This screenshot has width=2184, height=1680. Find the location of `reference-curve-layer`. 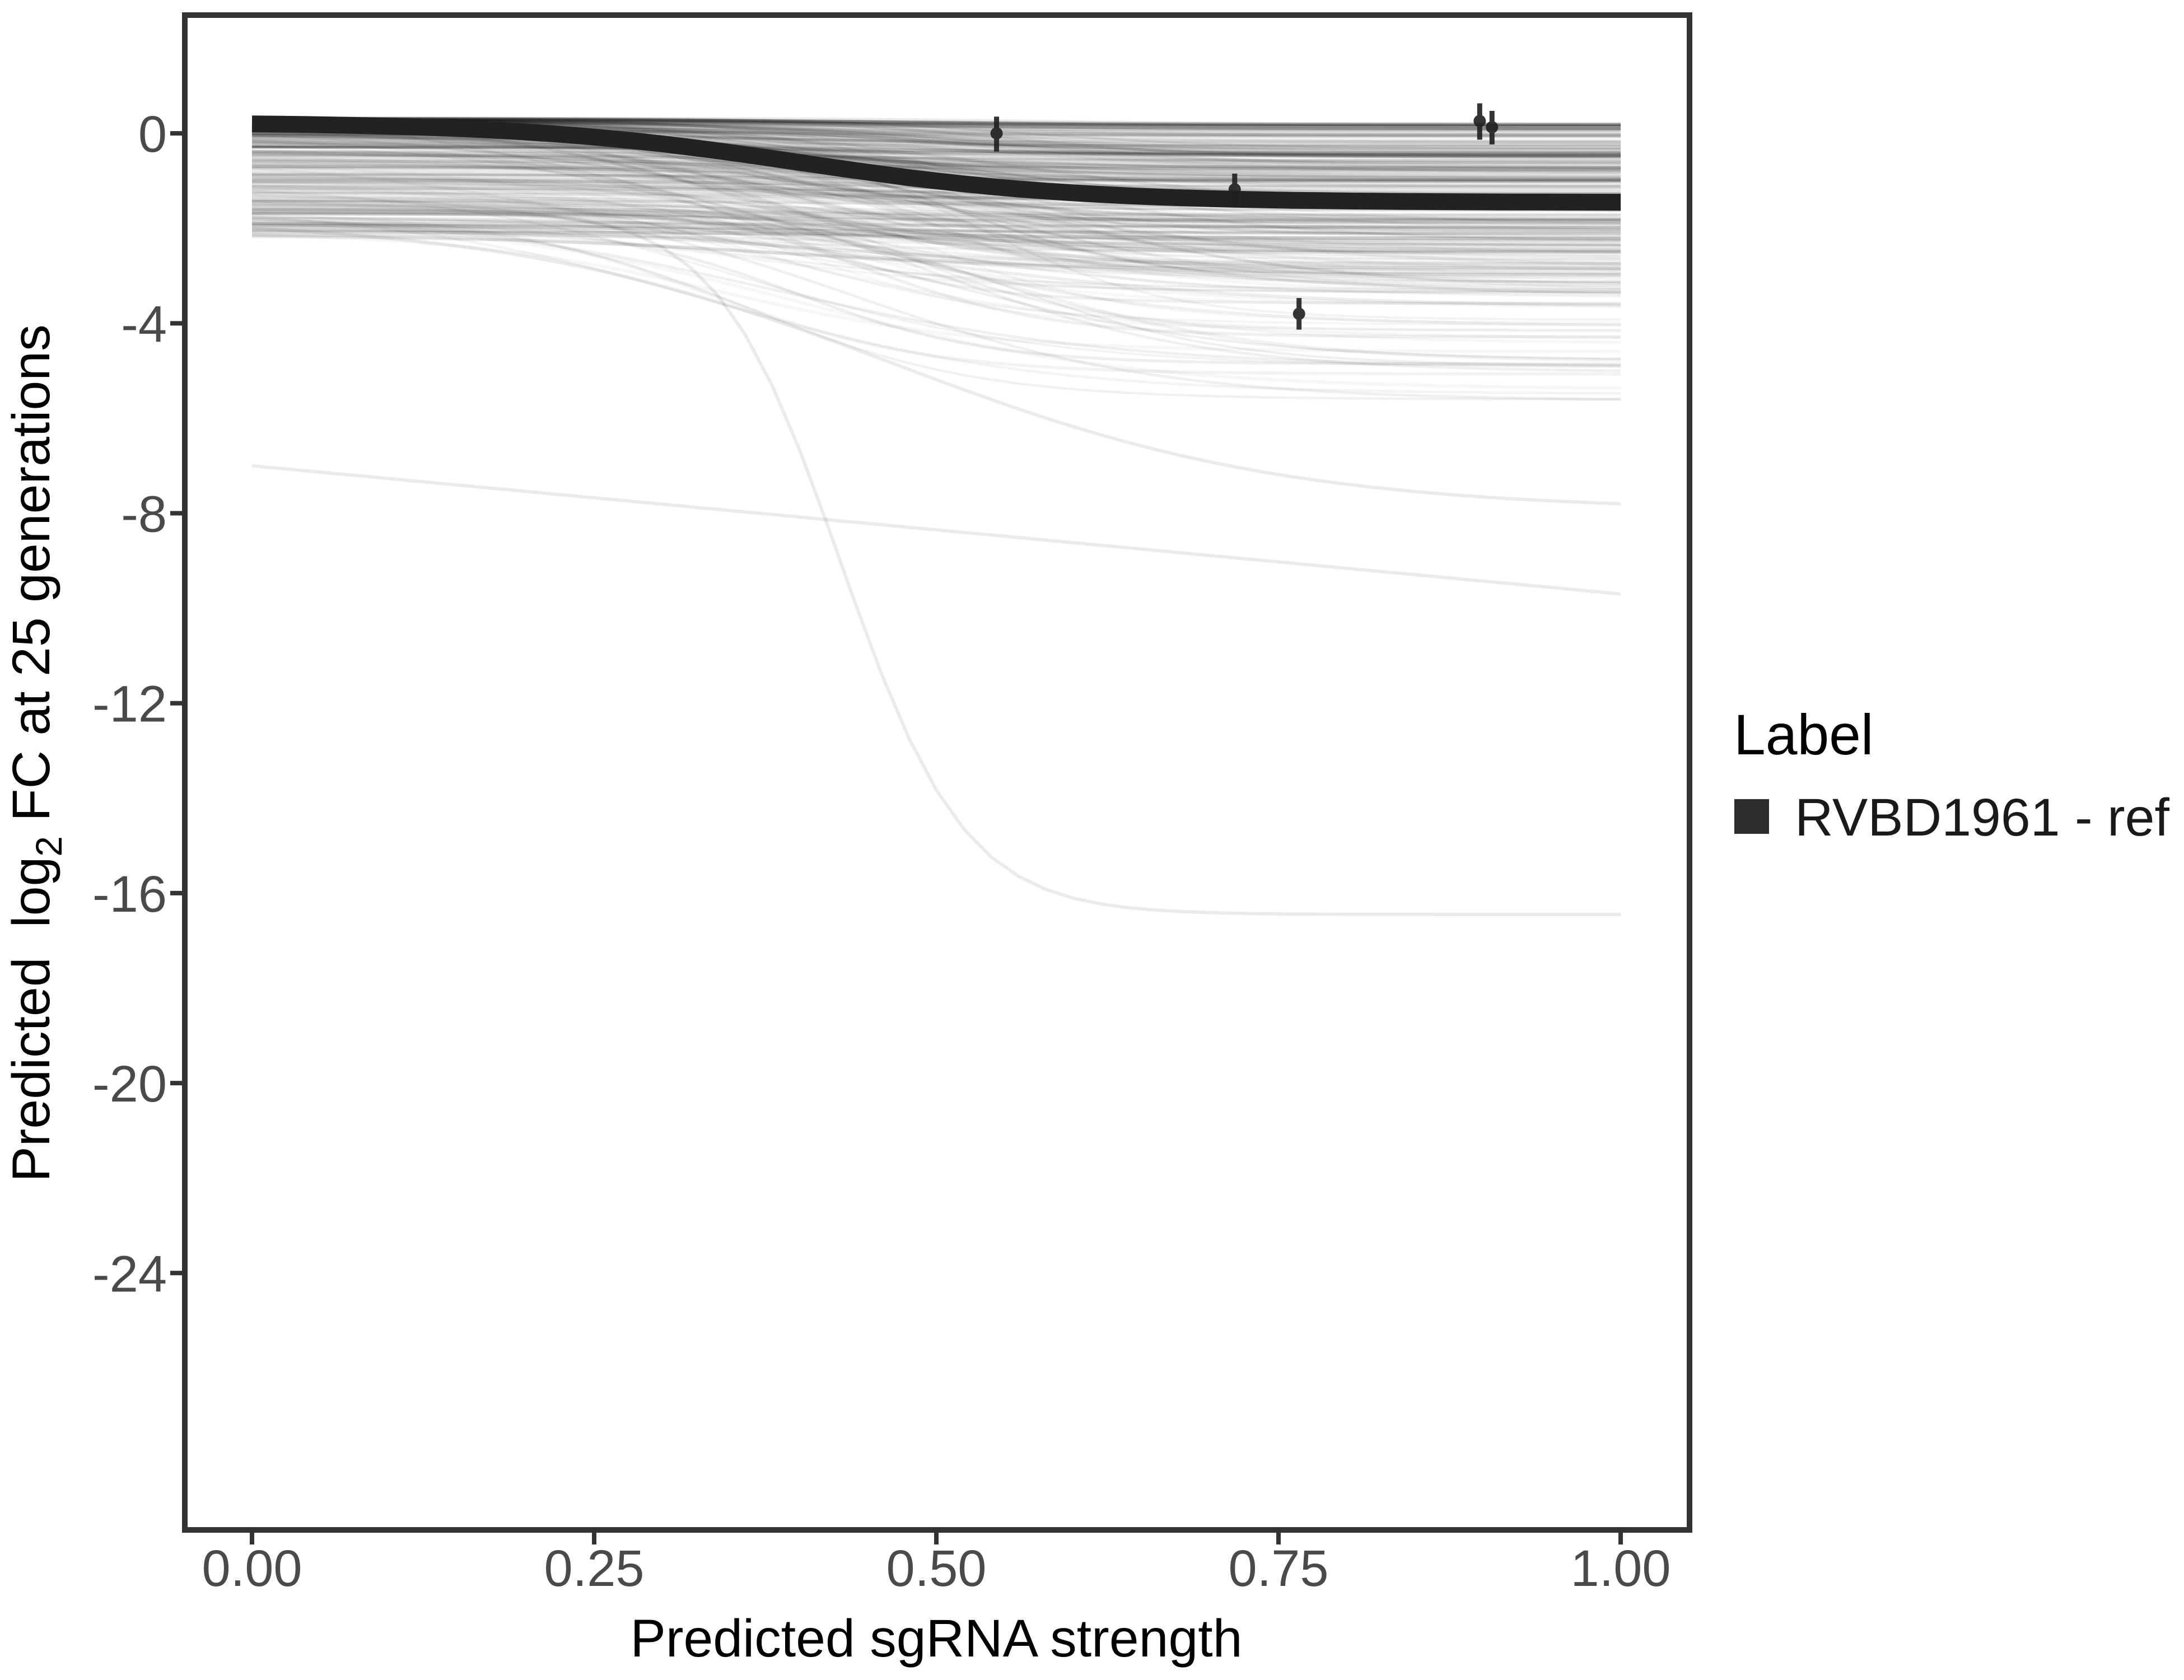

reference-curve-layer is located at coordinates (936, 163).